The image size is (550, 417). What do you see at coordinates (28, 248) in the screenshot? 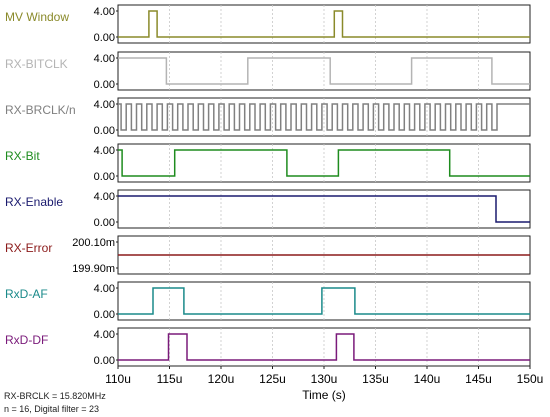
I see `signal-label-rx-error: RX-Error` at bounding box center [28, 248].